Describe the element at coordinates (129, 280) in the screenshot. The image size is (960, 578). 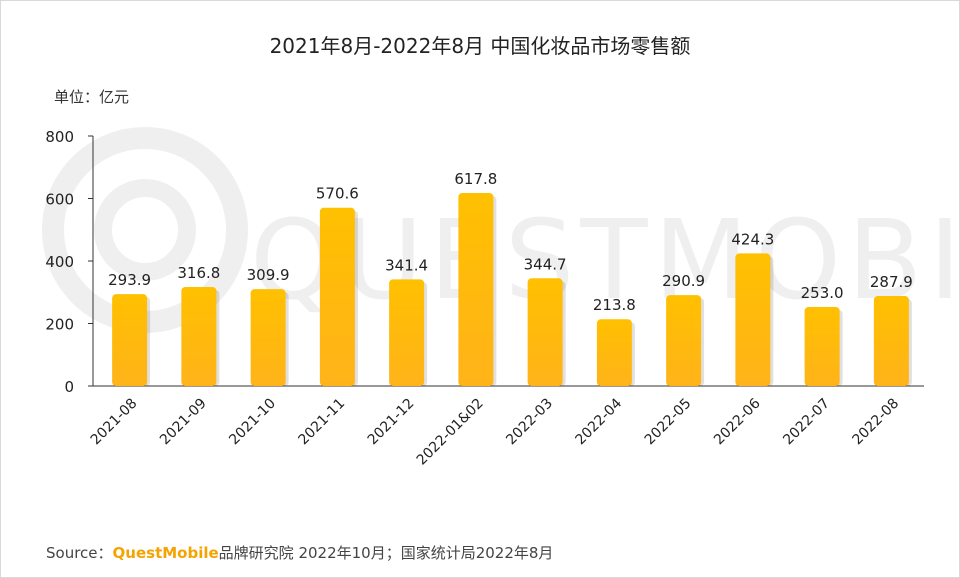
I see `data-label: 293.9` at that location.